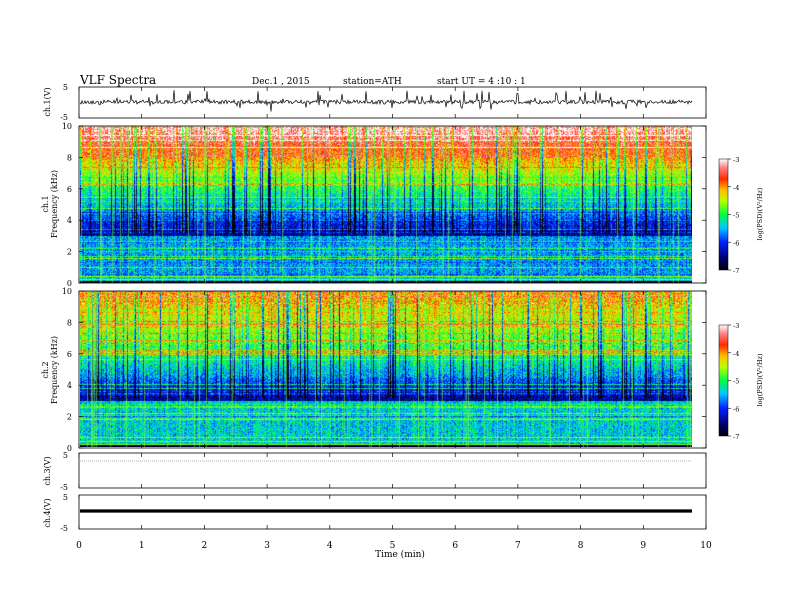 This screenshot has height=612, width=792. Describe the element at coordinates (79, 546) in the screenshot. I see `x-tick-label: 0` at that location.